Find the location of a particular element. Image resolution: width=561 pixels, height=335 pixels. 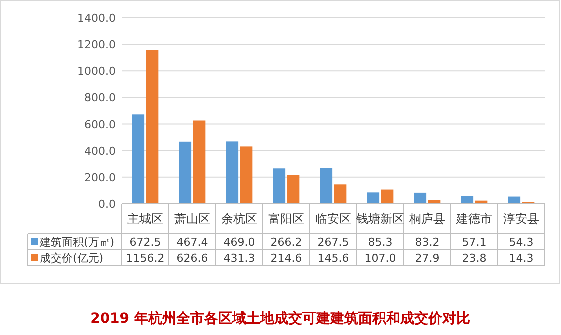

data-label: 214.6 is located at coordinates (286, 258).